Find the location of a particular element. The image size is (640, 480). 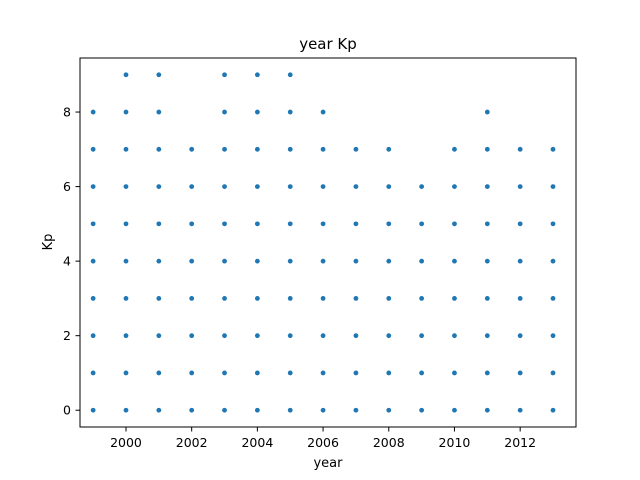

x-tick-label: 2000 is located at coordinates (126, 442).